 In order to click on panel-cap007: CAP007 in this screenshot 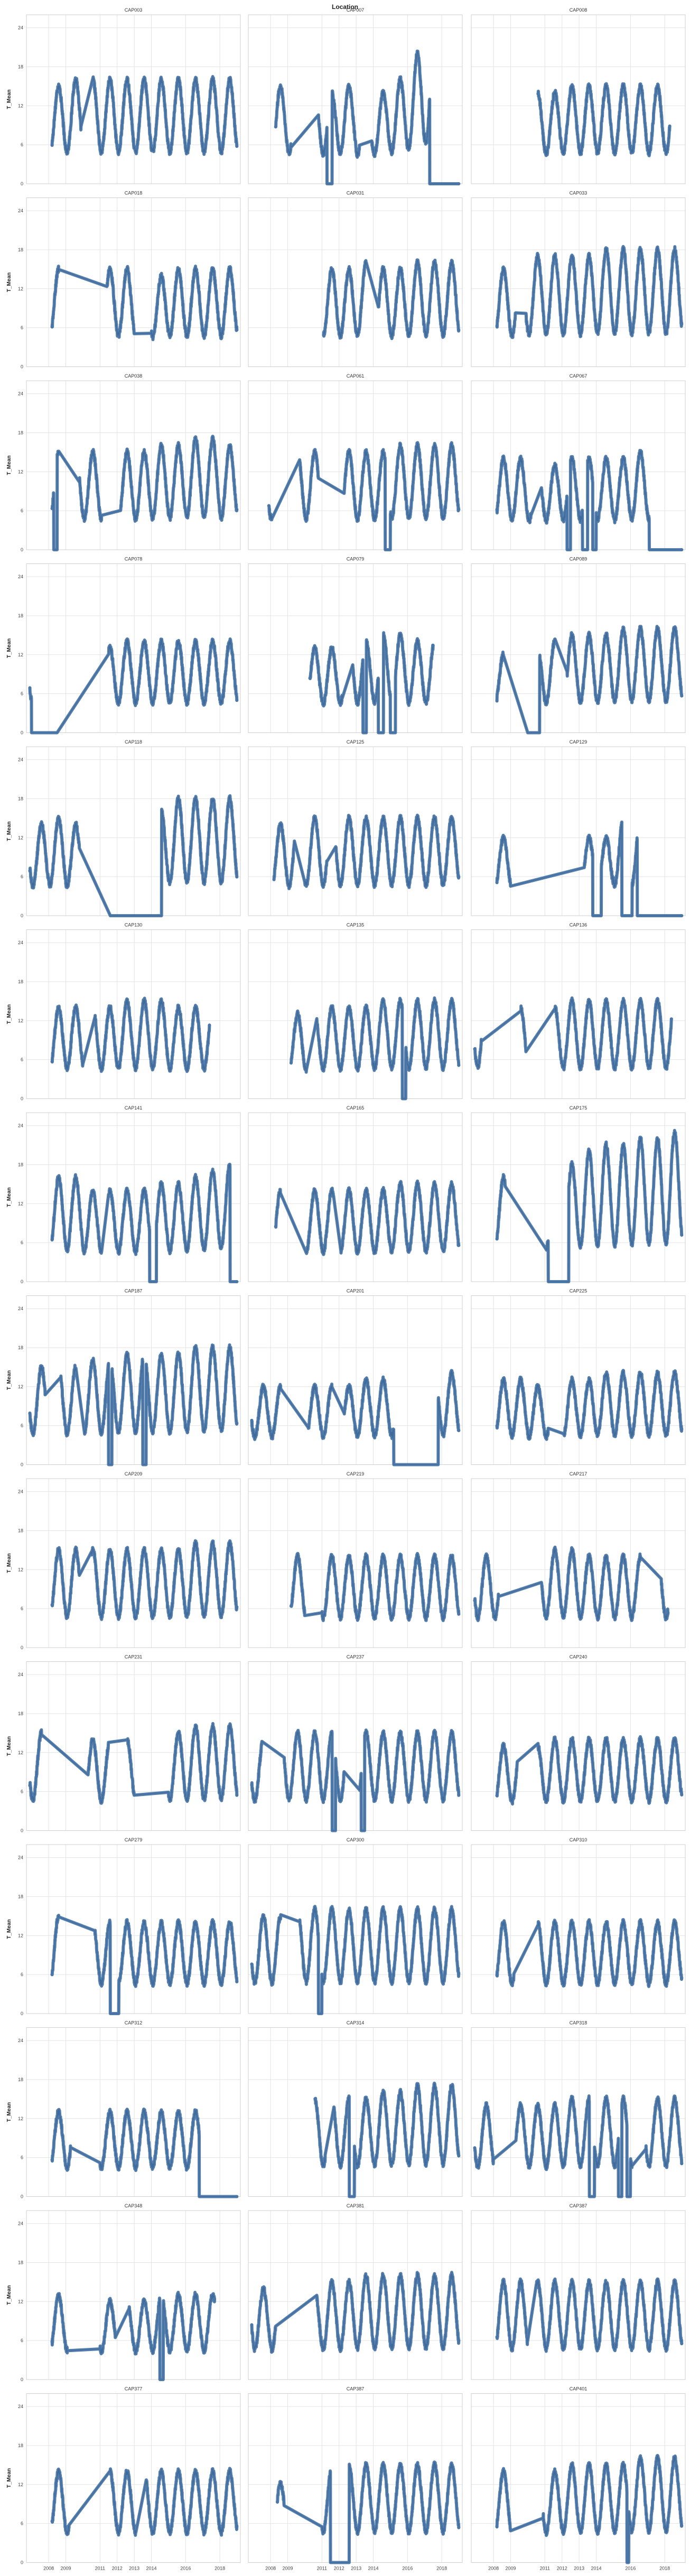, I will do `click(355, 96)`.